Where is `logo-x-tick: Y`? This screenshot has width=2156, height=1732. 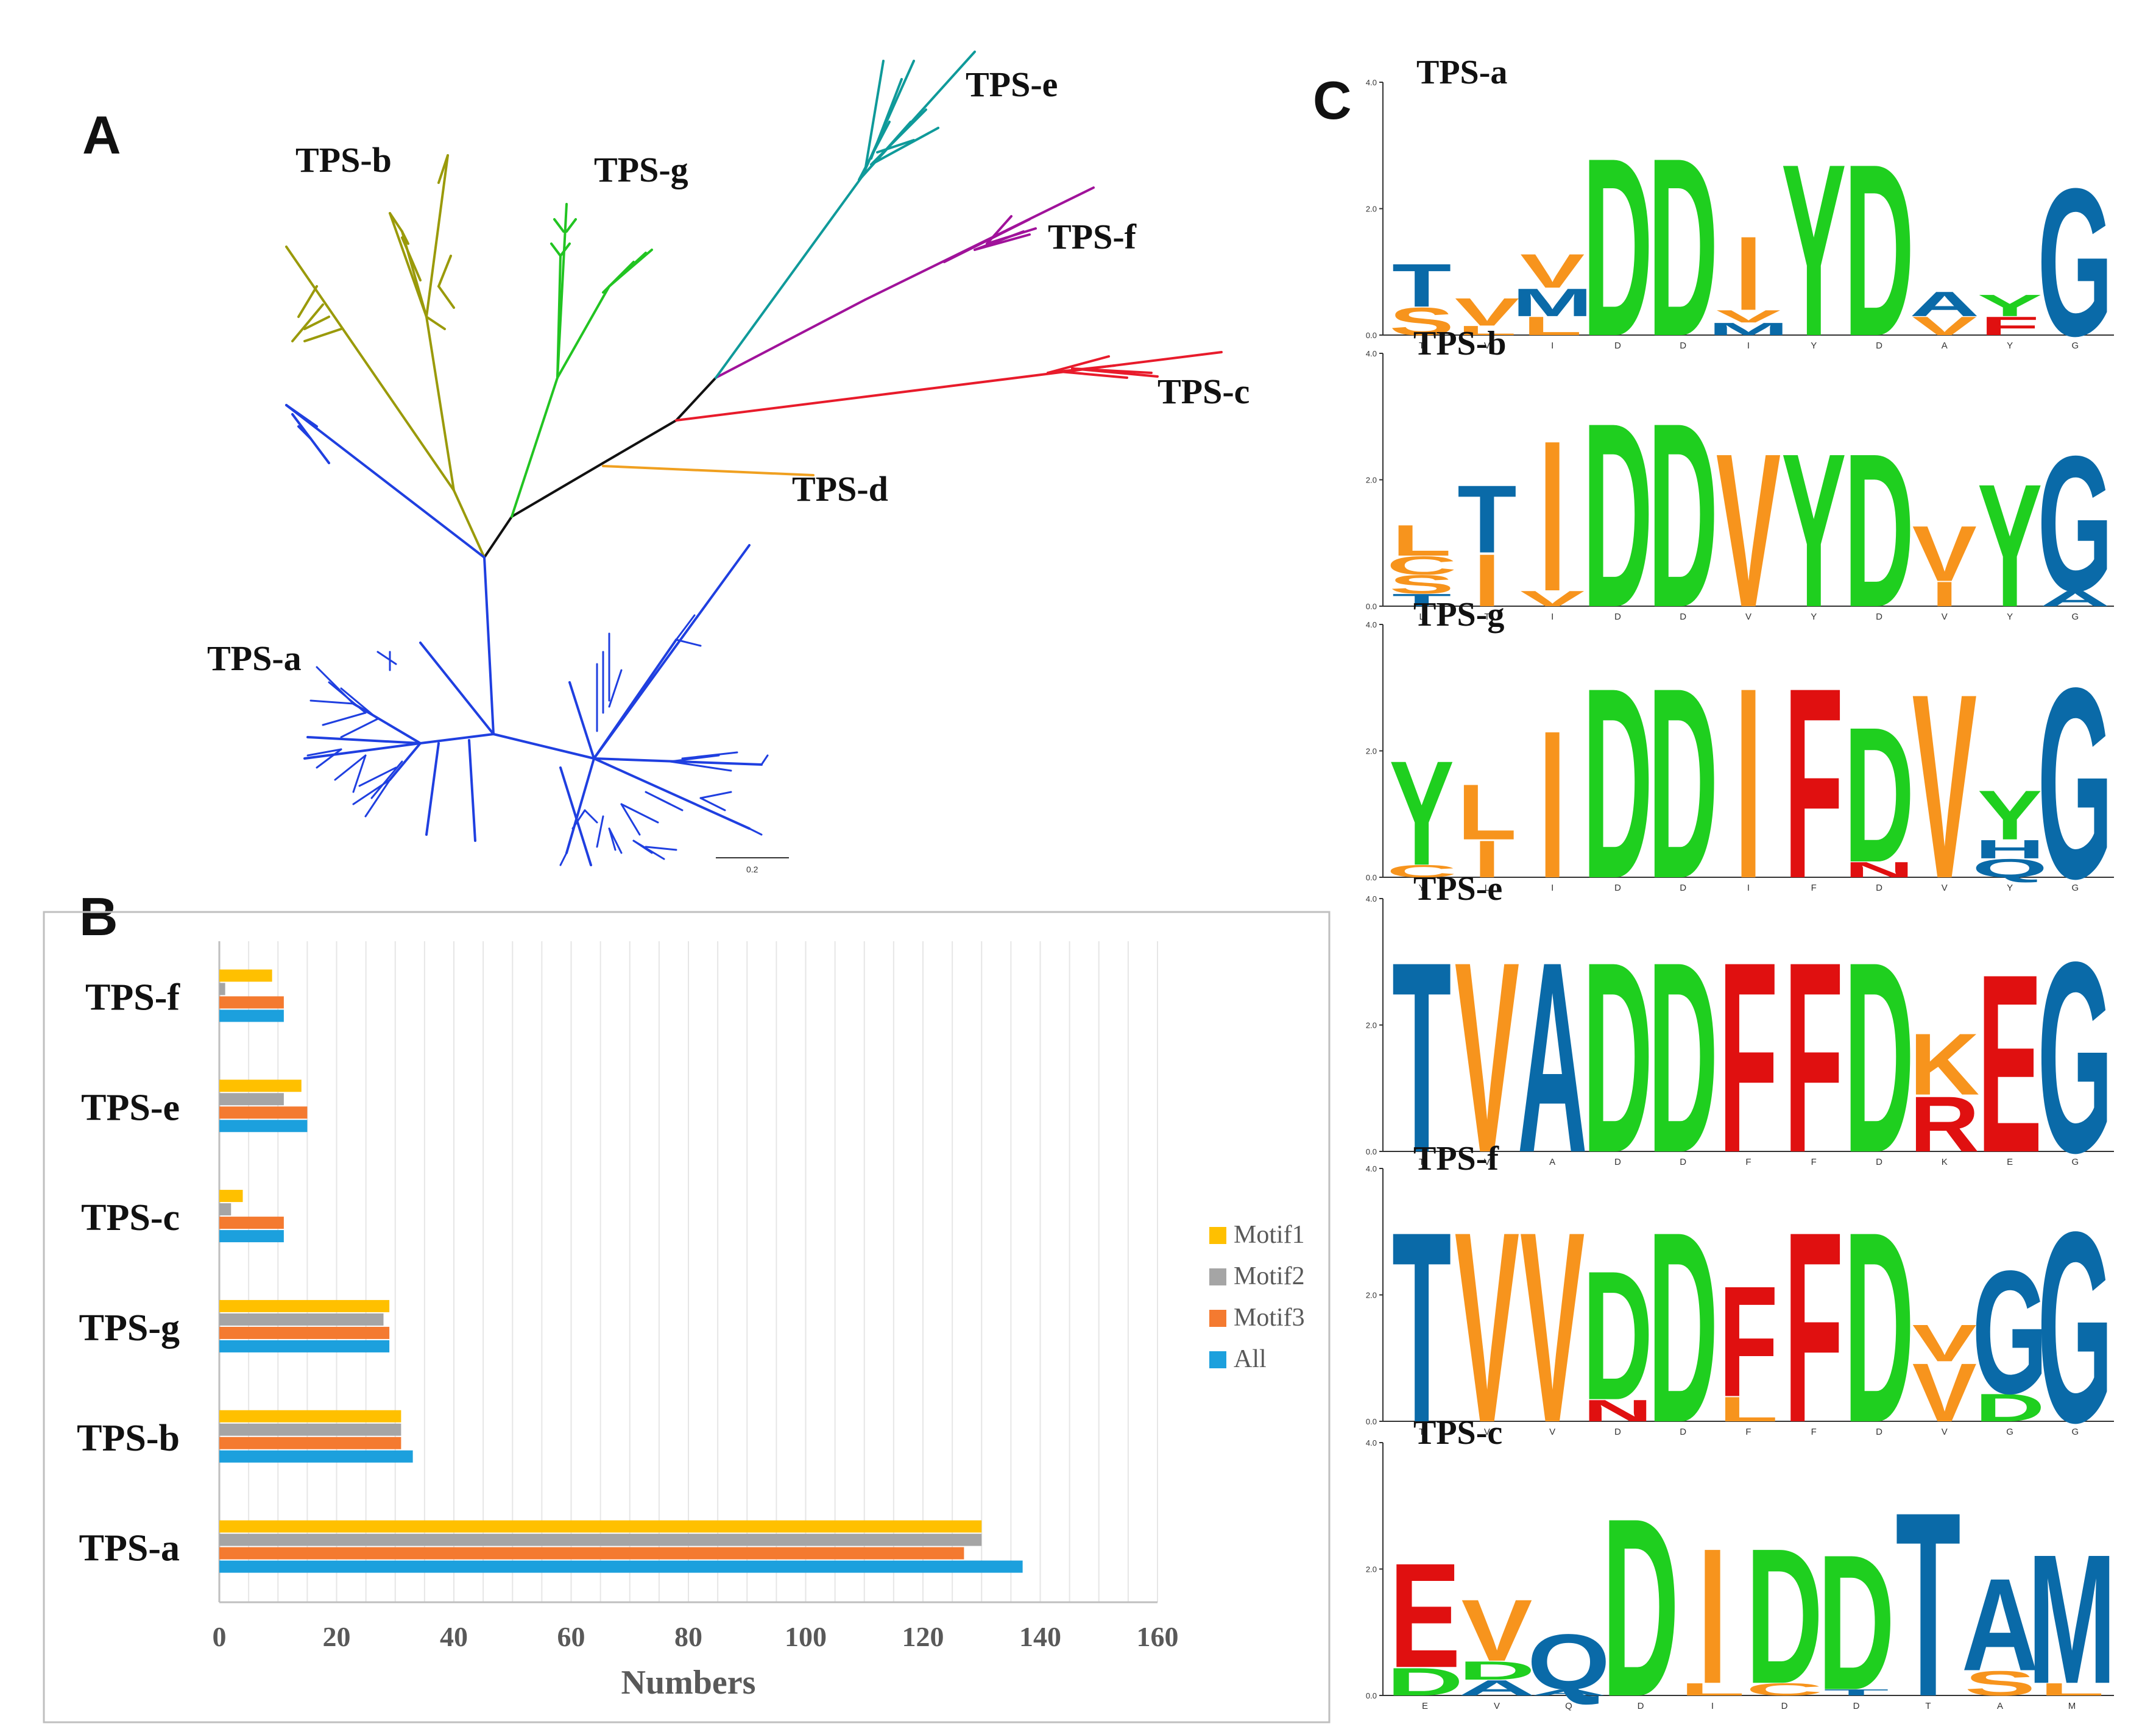
logo-x-tick: Y is located at coordinates (2010, 888).